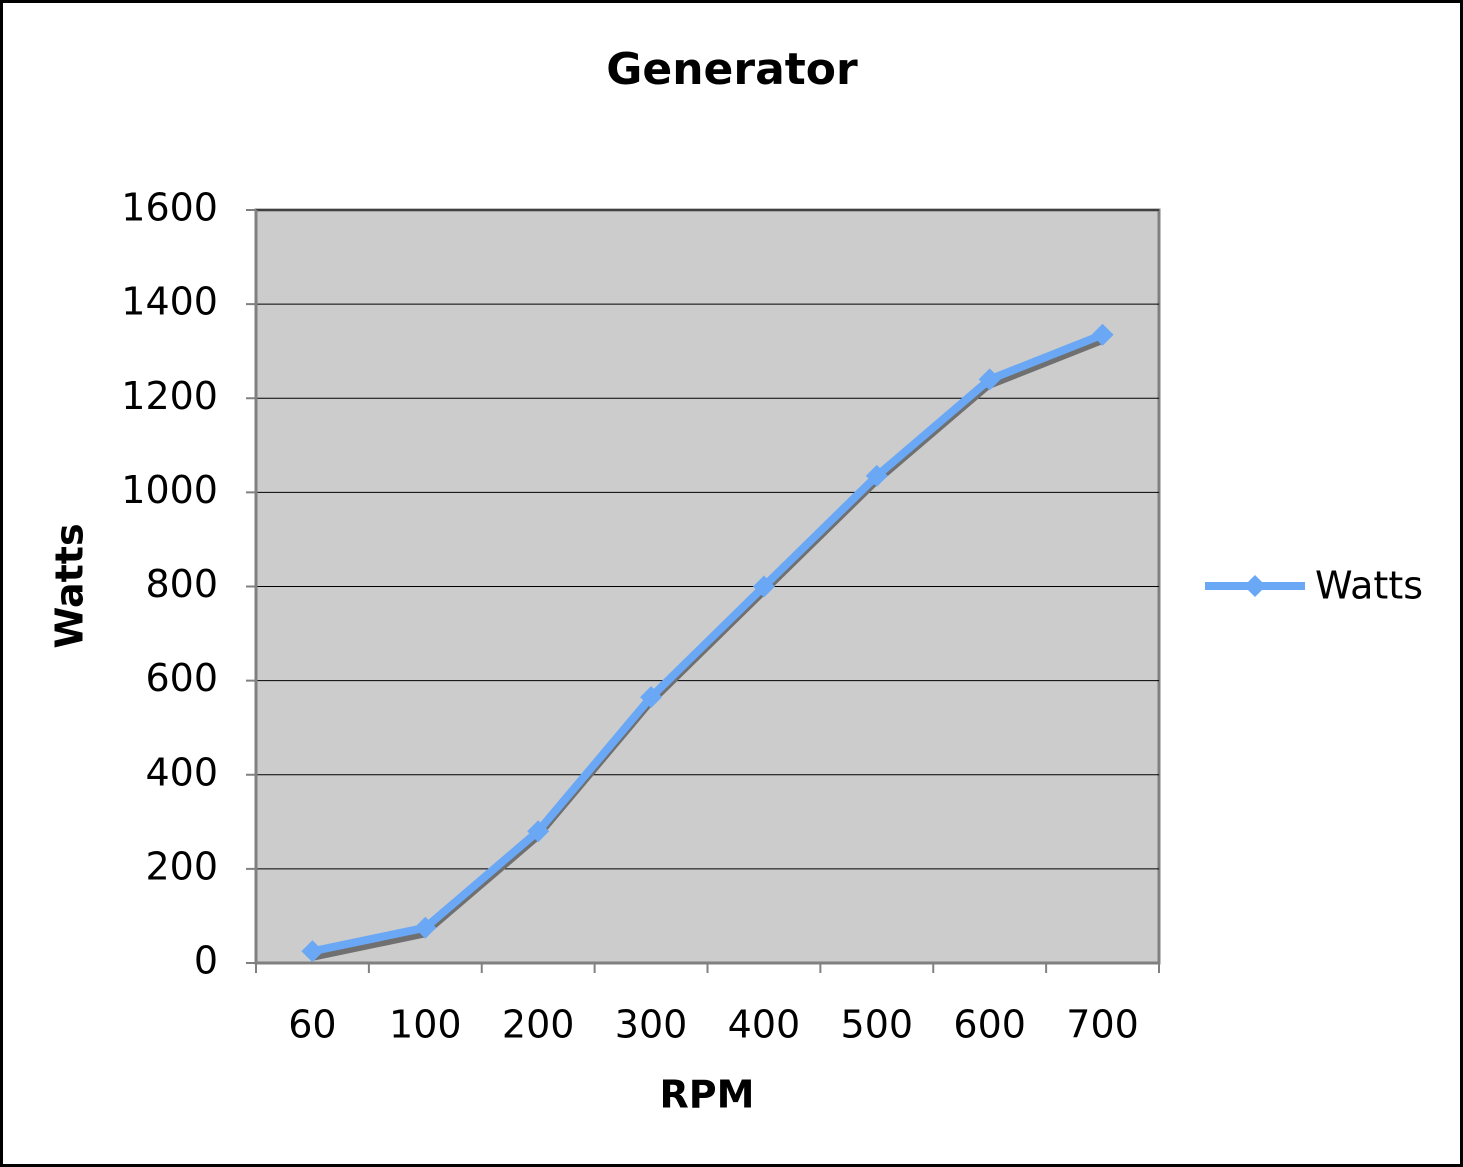  What do you see at coordinates (1369, 586) in the screenshot?
I see `legend-label: Watts` at bounding box center [1369, 586].